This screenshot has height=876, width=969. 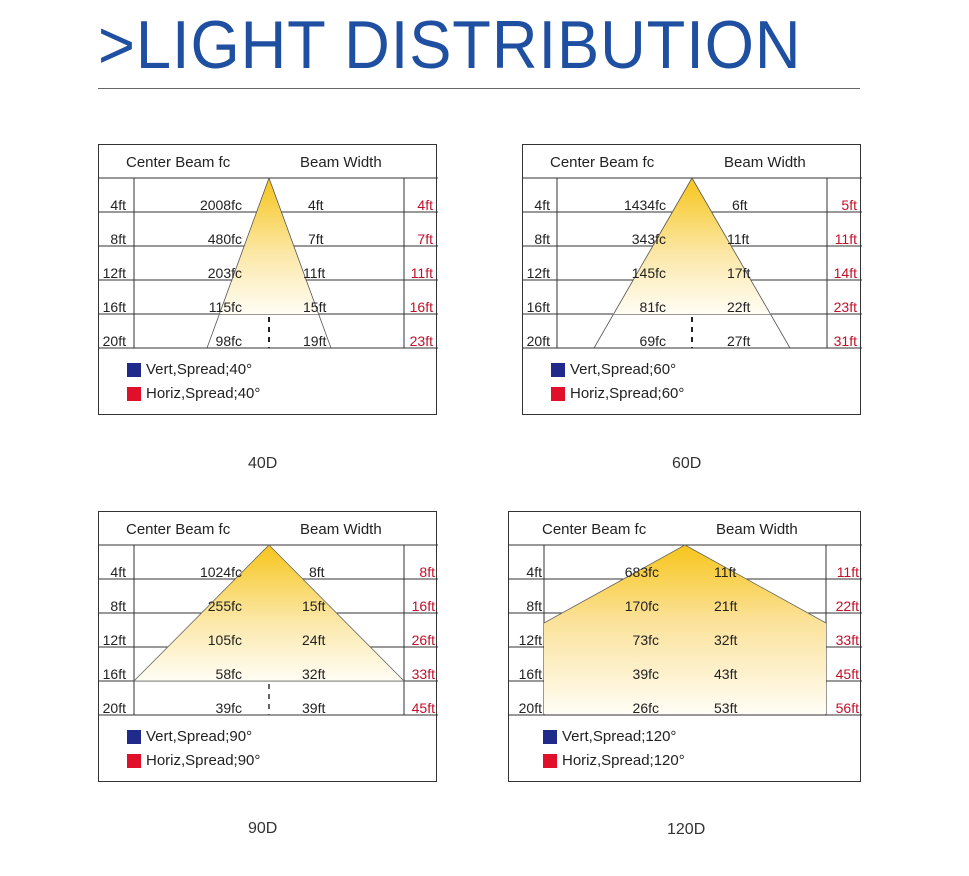 What do you see at coordinates (314, 708) in the screenshot?
I see `beam-width-value: 39ft` at bounding box center [314, 708].